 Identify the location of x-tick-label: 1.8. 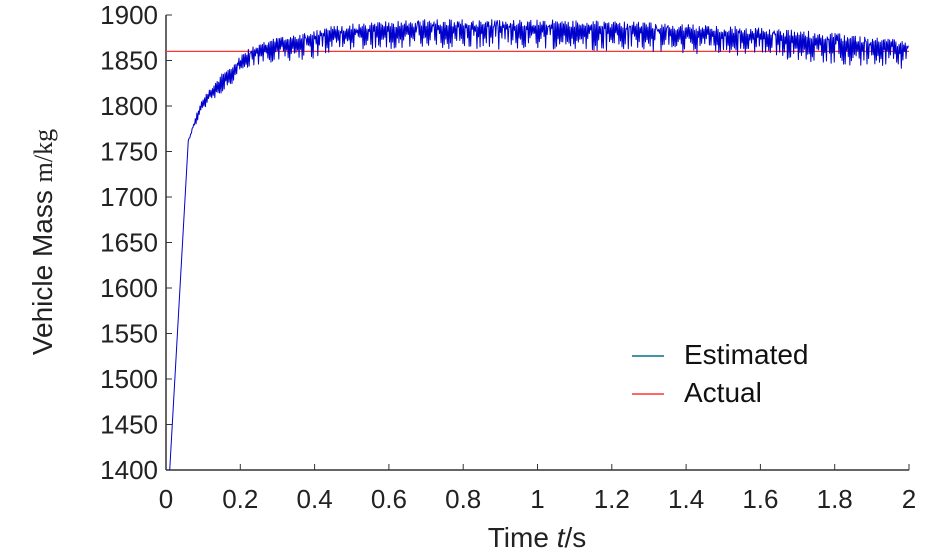
(835, 499).